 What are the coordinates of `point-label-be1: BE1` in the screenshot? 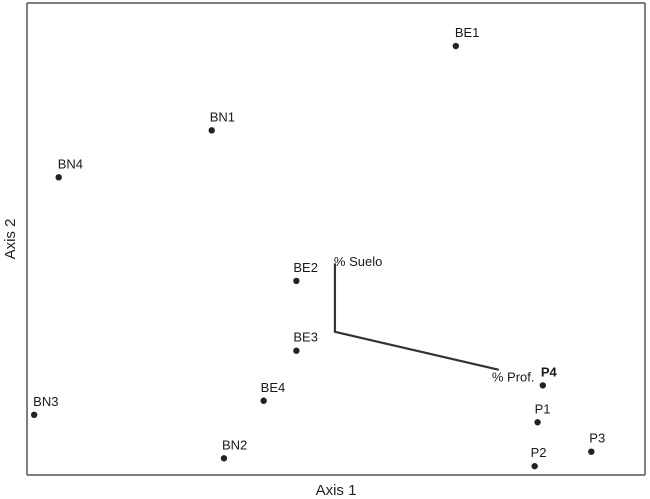 It's located at (467, 32).